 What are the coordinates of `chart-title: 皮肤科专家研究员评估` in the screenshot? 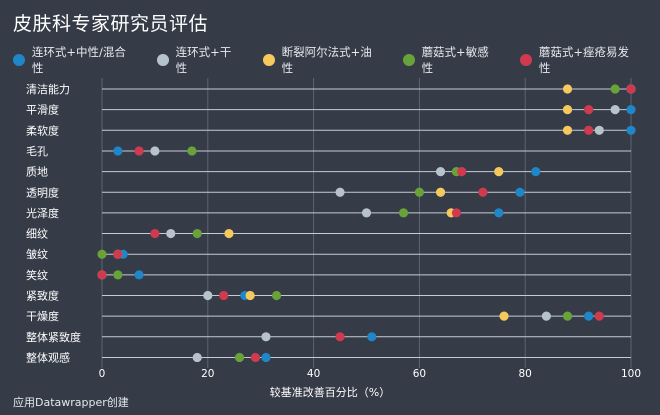 It's located at (111, 24).